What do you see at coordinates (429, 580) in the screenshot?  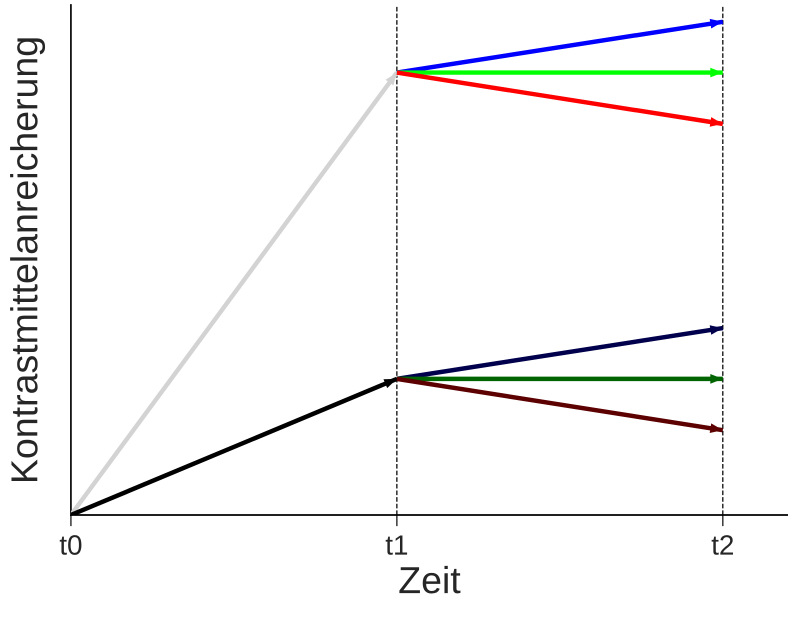 I see `x-axis-title: Zeit` at bounding box center [429, 580].